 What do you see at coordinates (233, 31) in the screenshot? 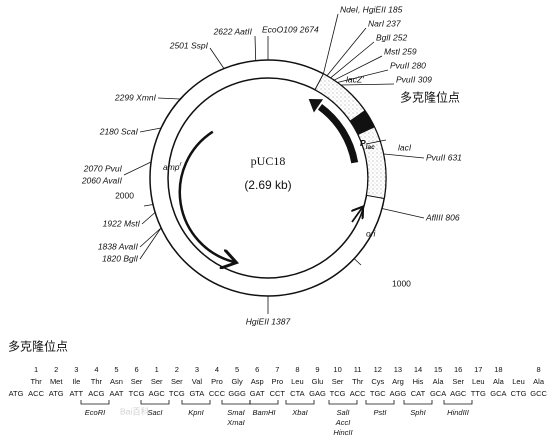
I see `site-label: 2622 AatII` at bounding box center [233, 31].